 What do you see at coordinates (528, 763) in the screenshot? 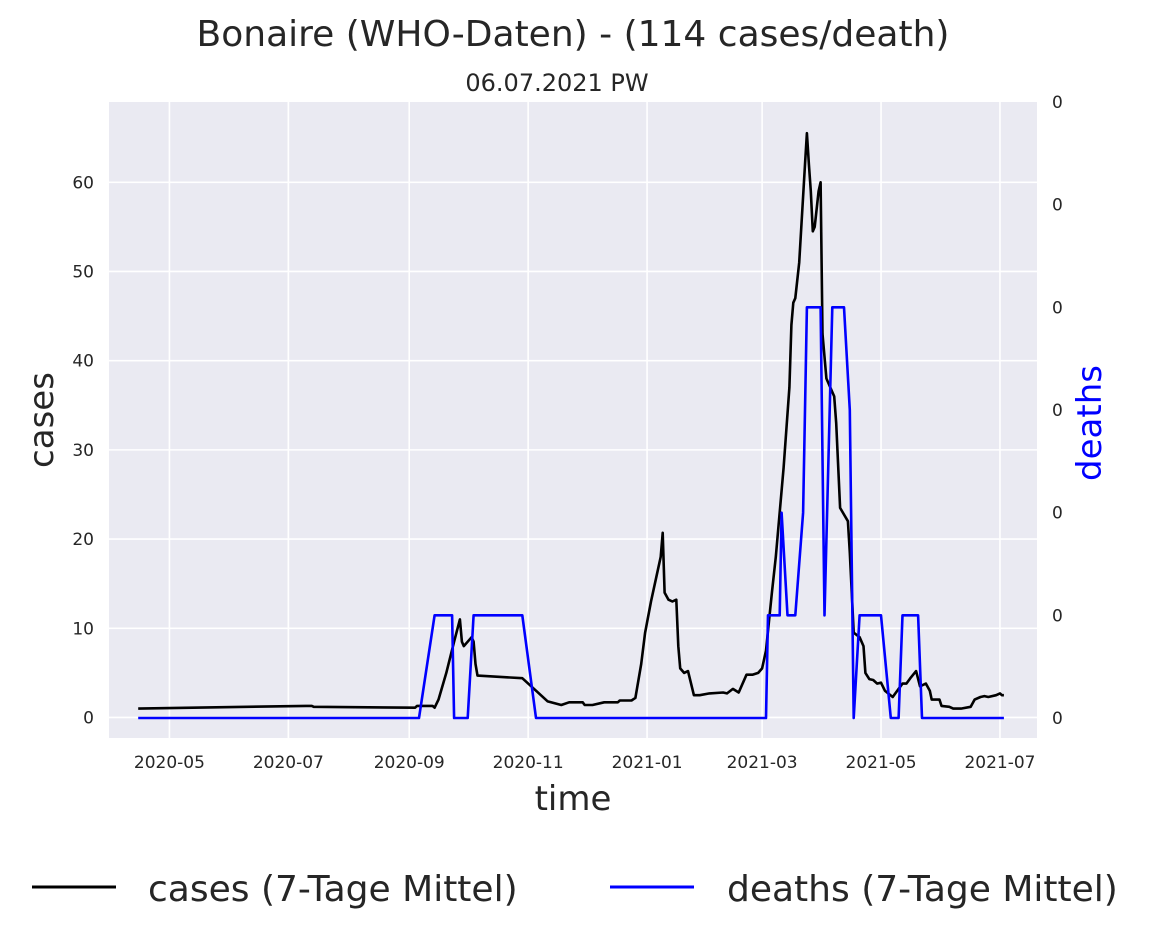
I see `x-tick-label: 2020-11` at bounding box center [528, 763].